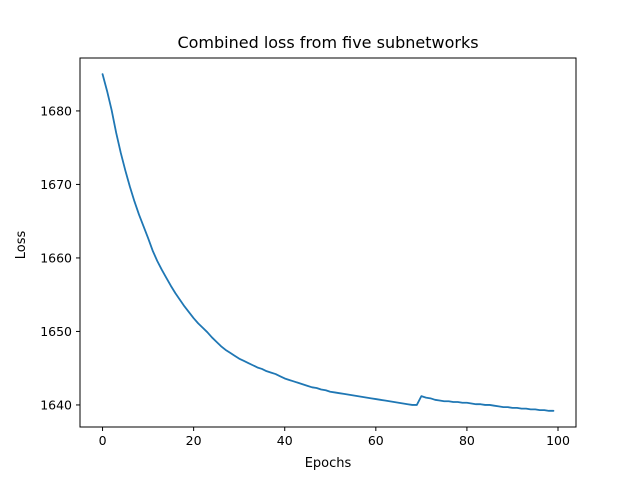 This screenshot has height=484, width=640. Describe the element at coordinates (21, 245) in the screenshot. I see `y-axis-label: Loss` at that location.